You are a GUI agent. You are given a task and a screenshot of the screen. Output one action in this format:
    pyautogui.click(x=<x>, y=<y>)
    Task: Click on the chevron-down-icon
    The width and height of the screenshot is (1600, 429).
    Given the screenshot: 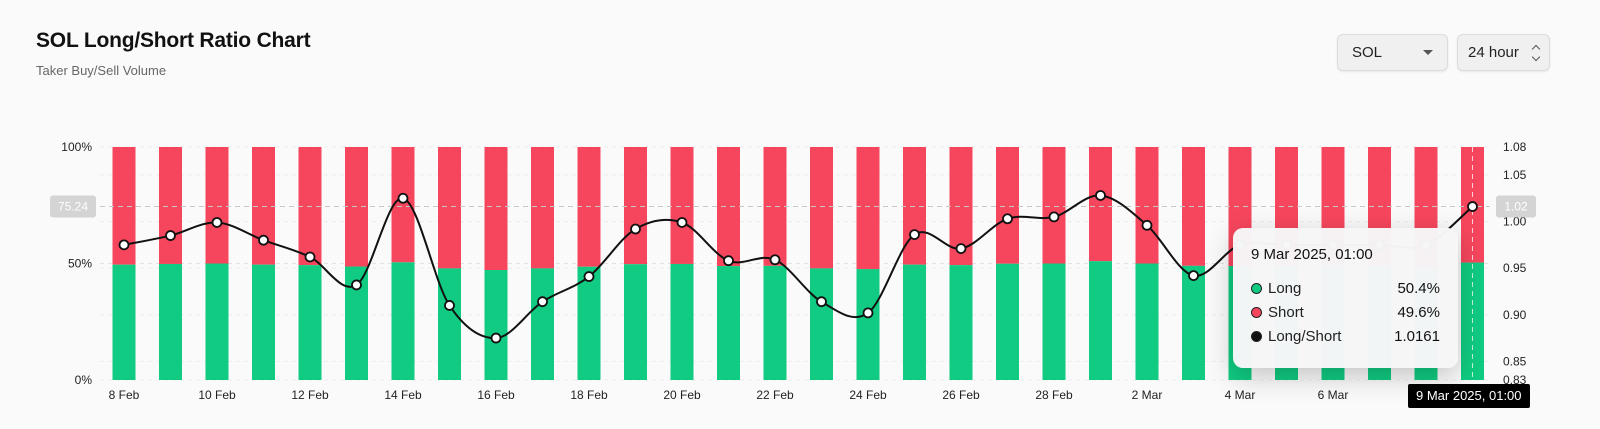 What is the action you would take?
    pyautogui.click(x=1428, y=52)
    